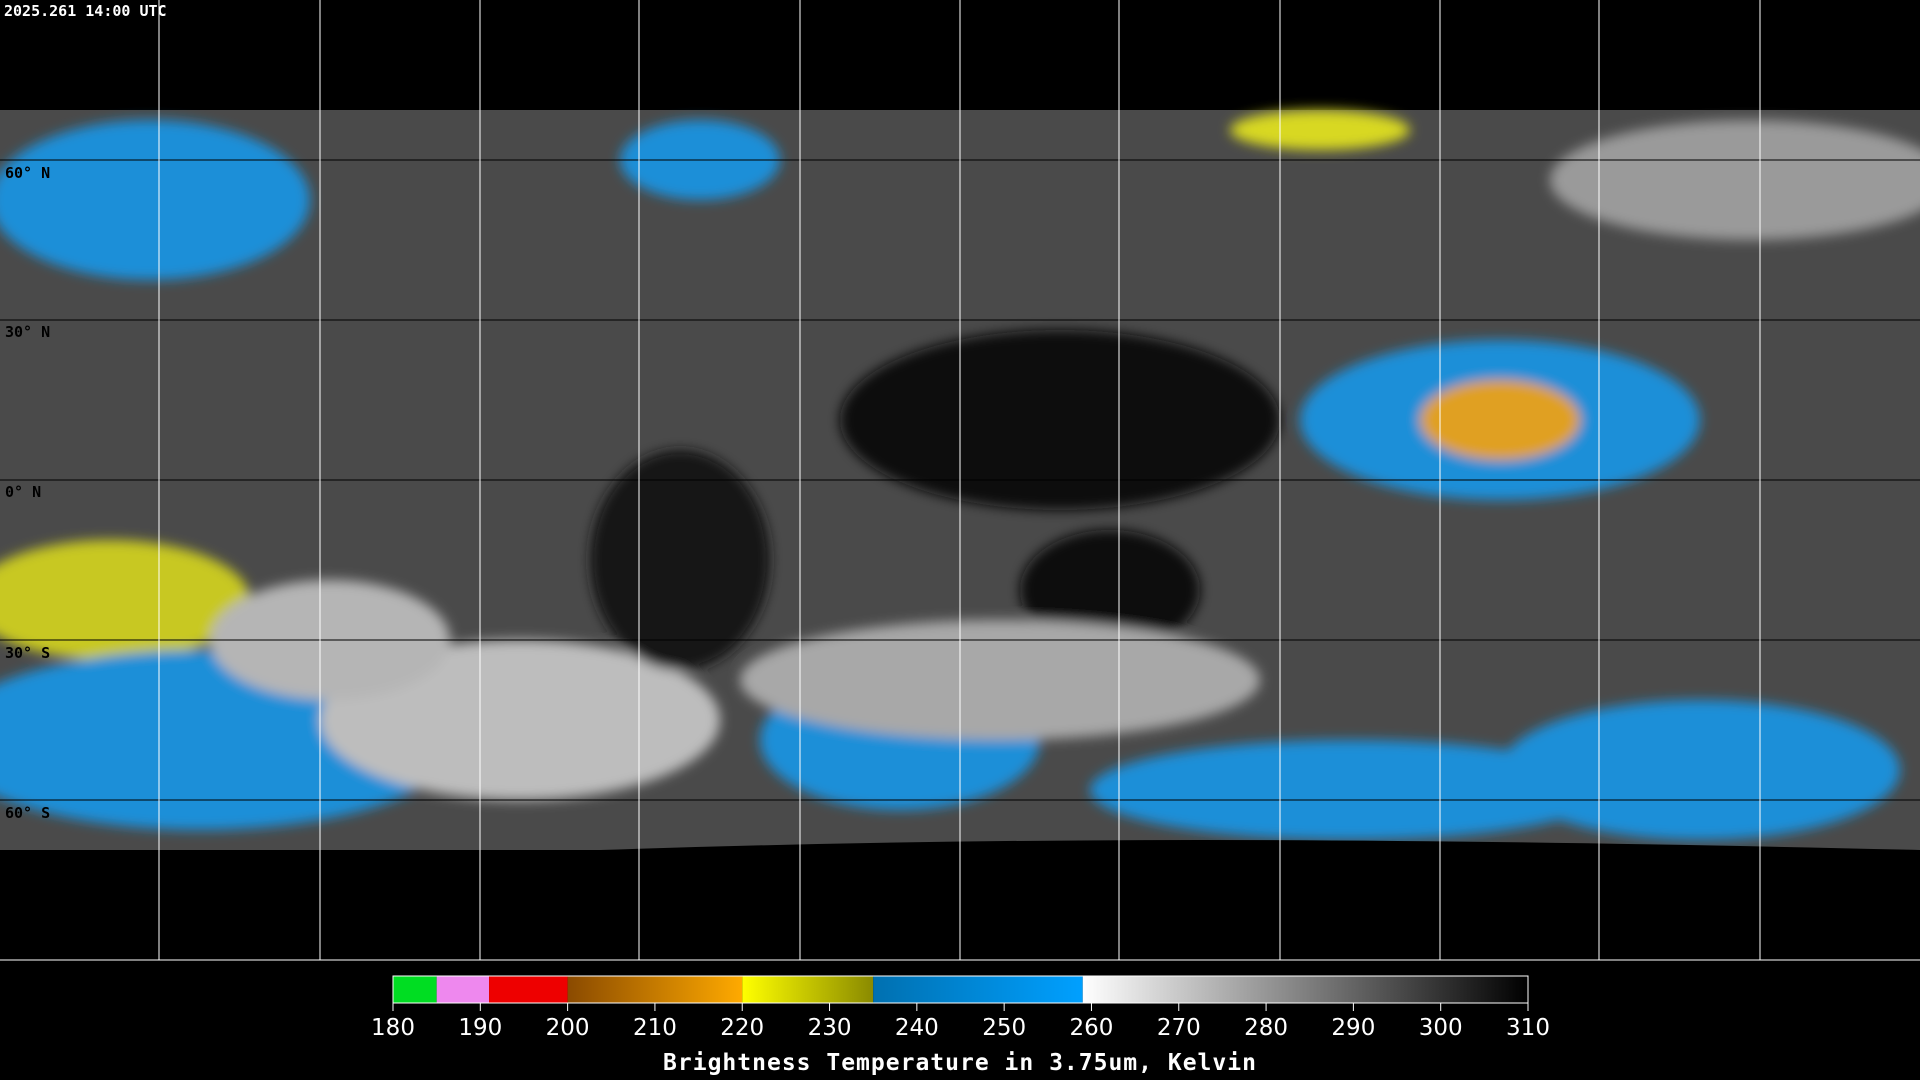  What do you see at coordinates (393, 1028) in the screenshot?
I see `colorbar-tick-label: 180` at bounding box center [393, 1028].